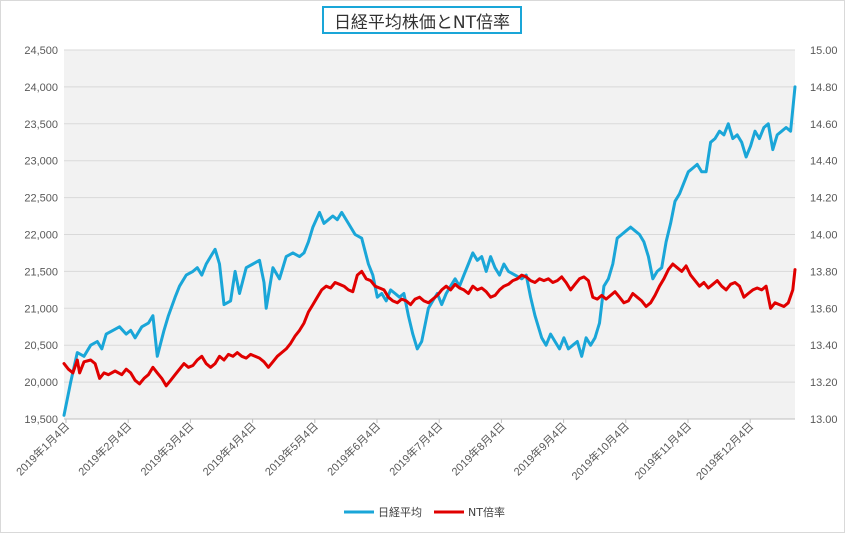  I want to click on right-tick-label: 13.80, so click(824, 272).